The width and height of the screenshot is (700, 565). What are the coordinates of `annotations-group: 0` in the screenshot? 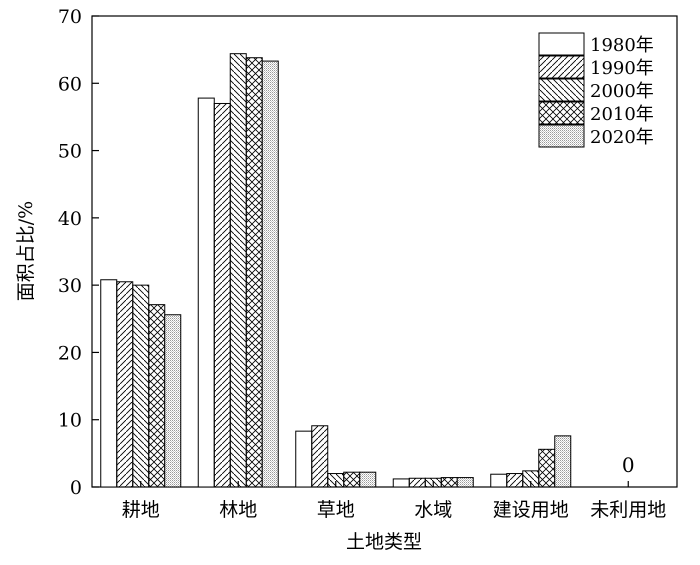 It's located at (628, 465).